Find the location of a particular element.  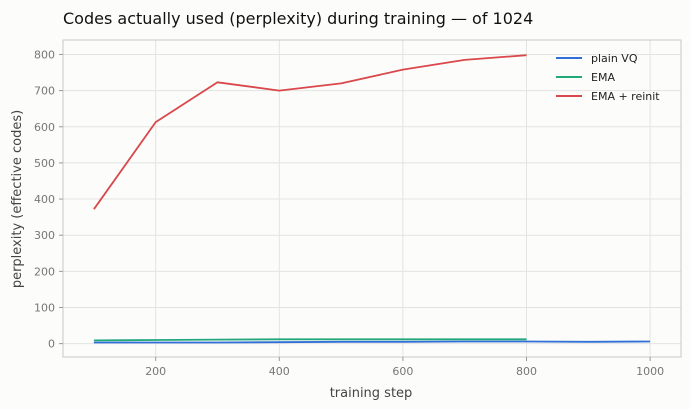

y-tick-label: 600 is located at coordinates (44, 127).